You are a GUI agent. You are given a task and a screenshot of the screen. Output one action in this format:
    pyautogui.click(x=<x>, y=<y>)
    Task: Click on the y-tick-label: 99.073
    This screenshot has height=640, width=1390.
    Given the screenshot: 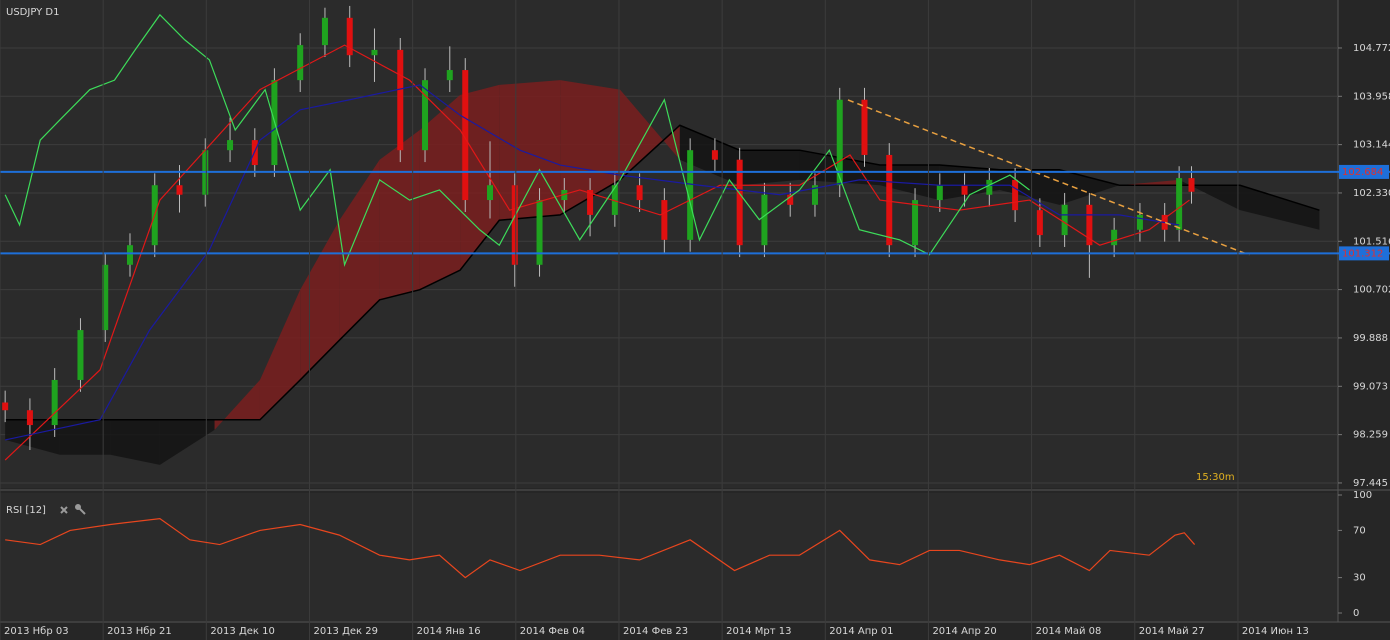 What is the action you would take?
    pyautogui.click(x=1370, y=386)
    